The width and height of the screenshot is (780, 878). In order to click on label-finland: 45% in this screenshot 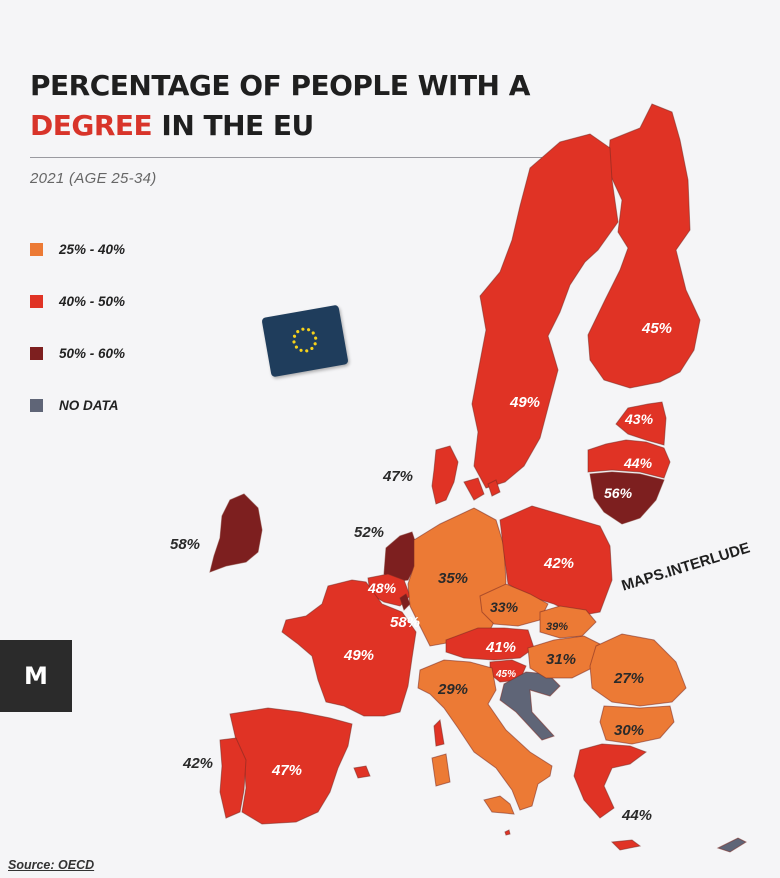, I will do `click(656, 328)`.